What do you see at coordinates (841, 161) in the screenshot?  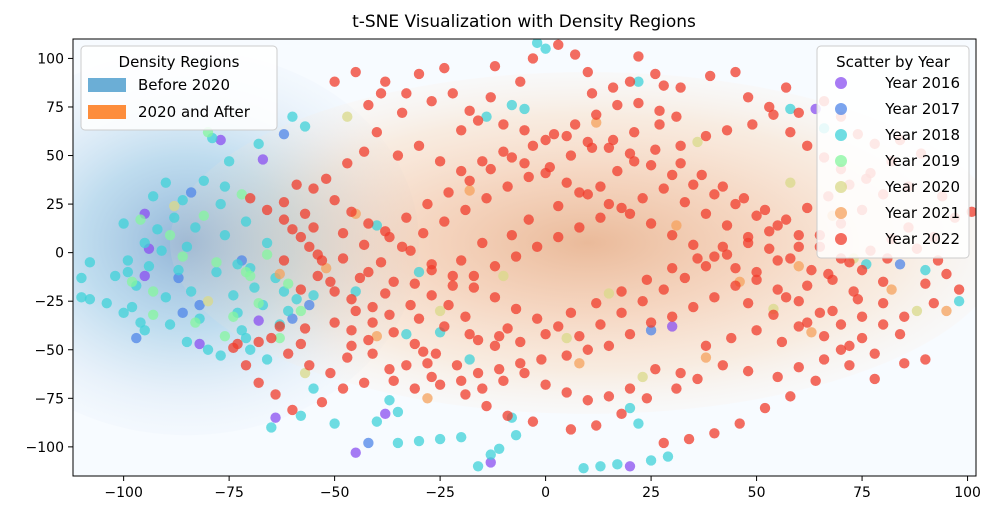 I see `scatter-legend-marker-year-2019` at bounding box center [841, 161].